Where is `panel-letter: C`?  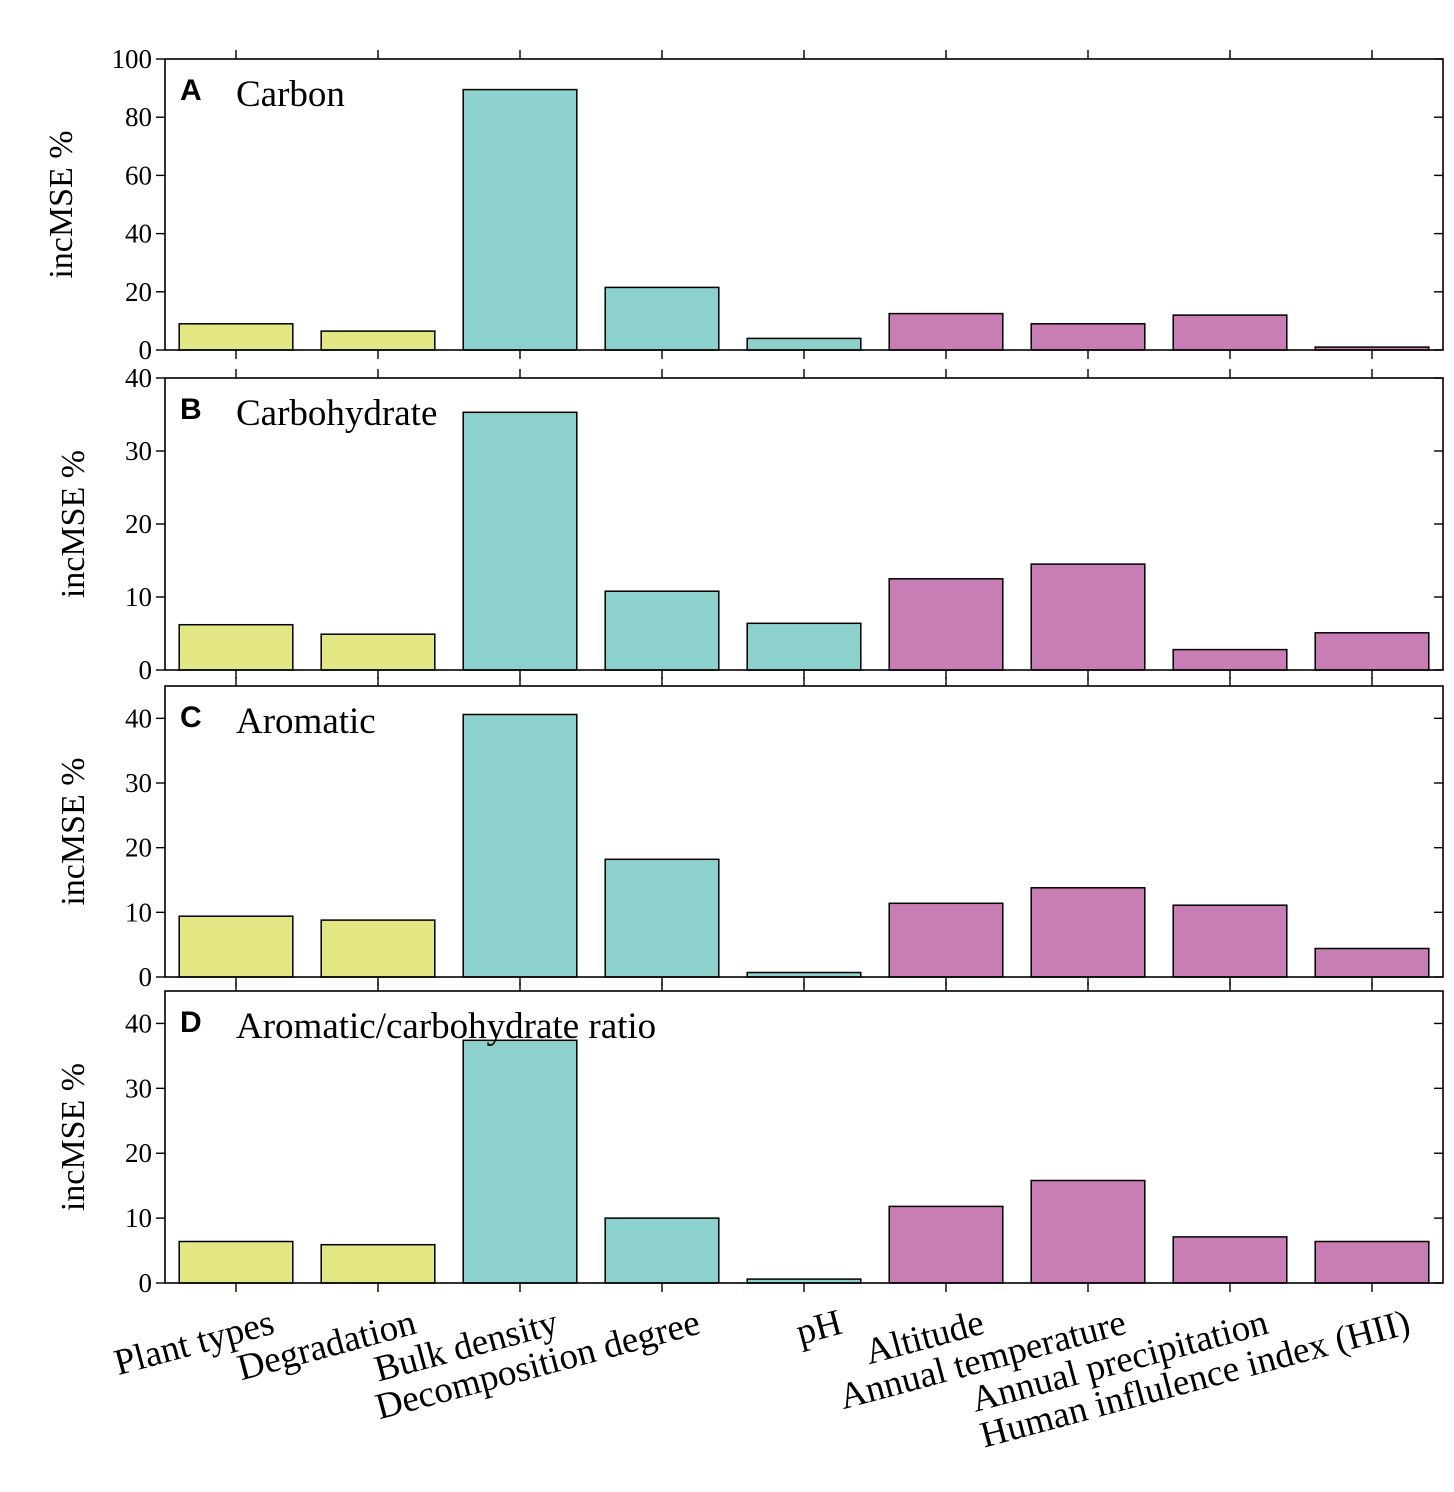
panel-letter: C is located at coordinates (191, 717).